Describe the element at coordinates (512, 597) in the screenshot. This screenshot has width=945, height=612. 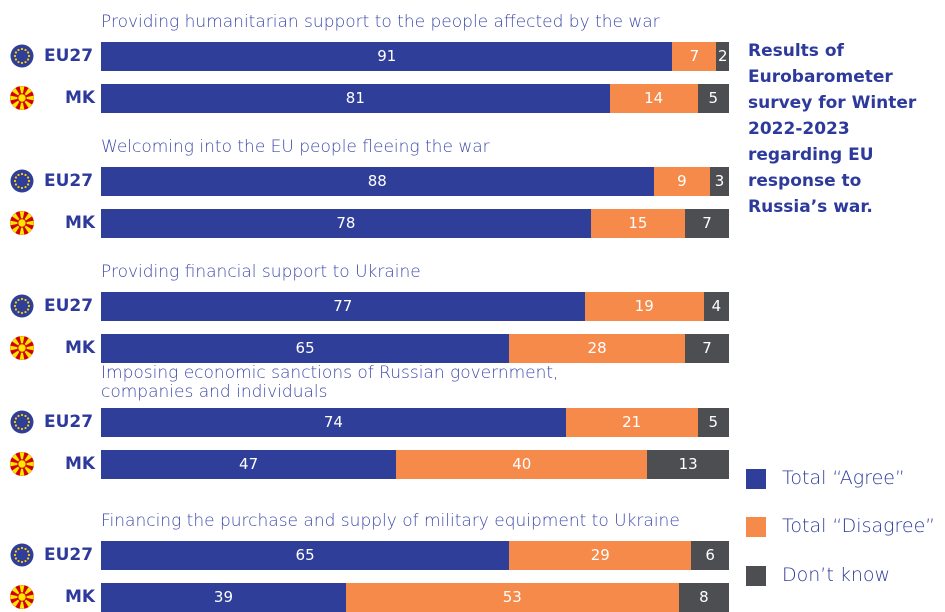
I see `data-label: 53` at that location.